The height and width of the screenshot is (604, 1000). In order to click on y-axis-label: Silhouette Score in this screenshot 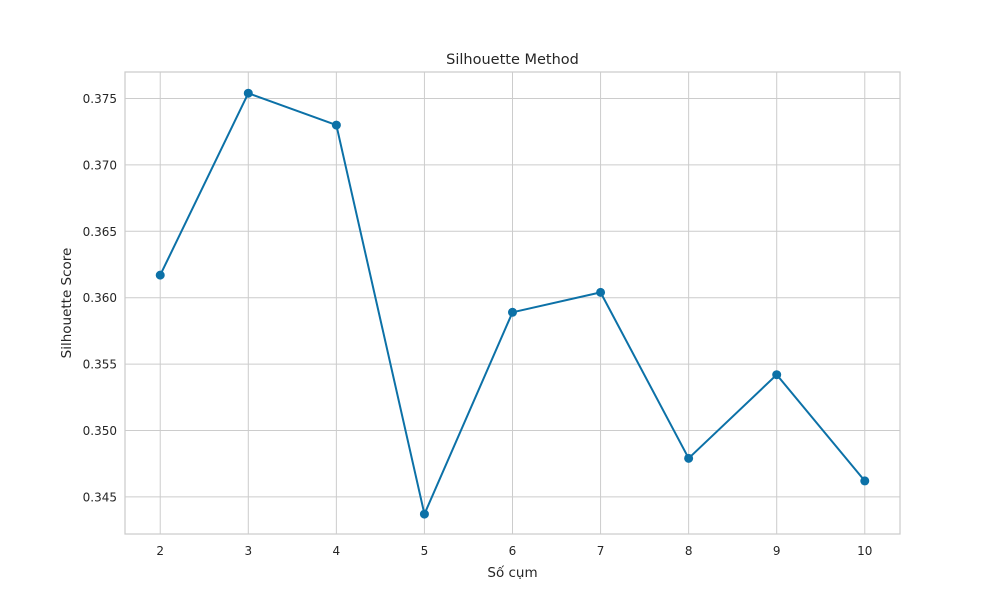, I will do `click(67, 303)`.